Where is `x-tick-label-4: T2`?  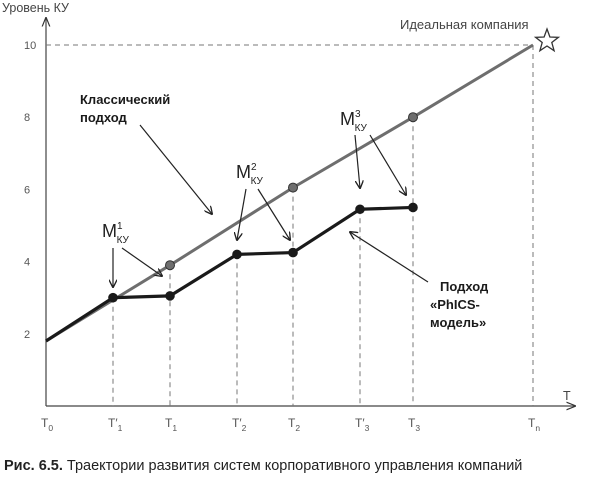
x-tick-label-4: T2 is located at coordinates (294, 424).